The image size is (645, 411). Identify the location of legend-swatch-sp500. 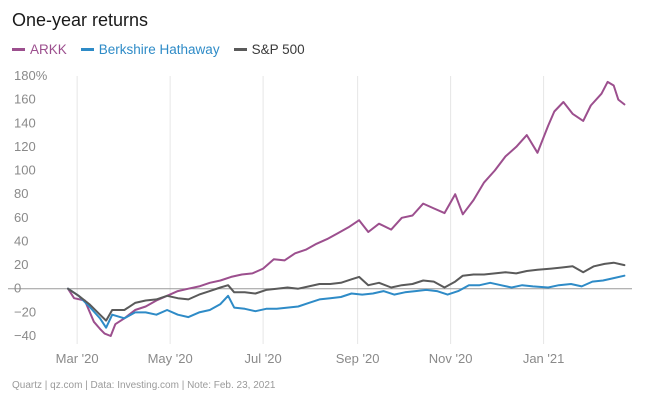
(240, 49).